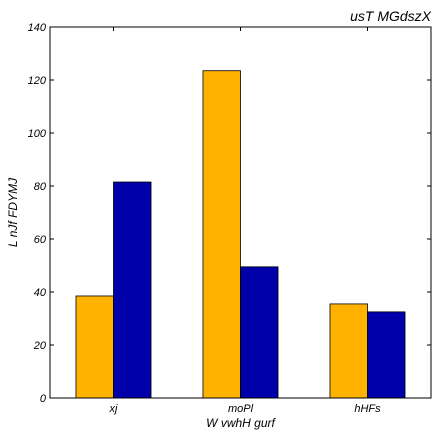  Describe the element at coordinates (13, 212) in the screenshot. I see `y-axis-label: L nJf FDYMJ` at that location.